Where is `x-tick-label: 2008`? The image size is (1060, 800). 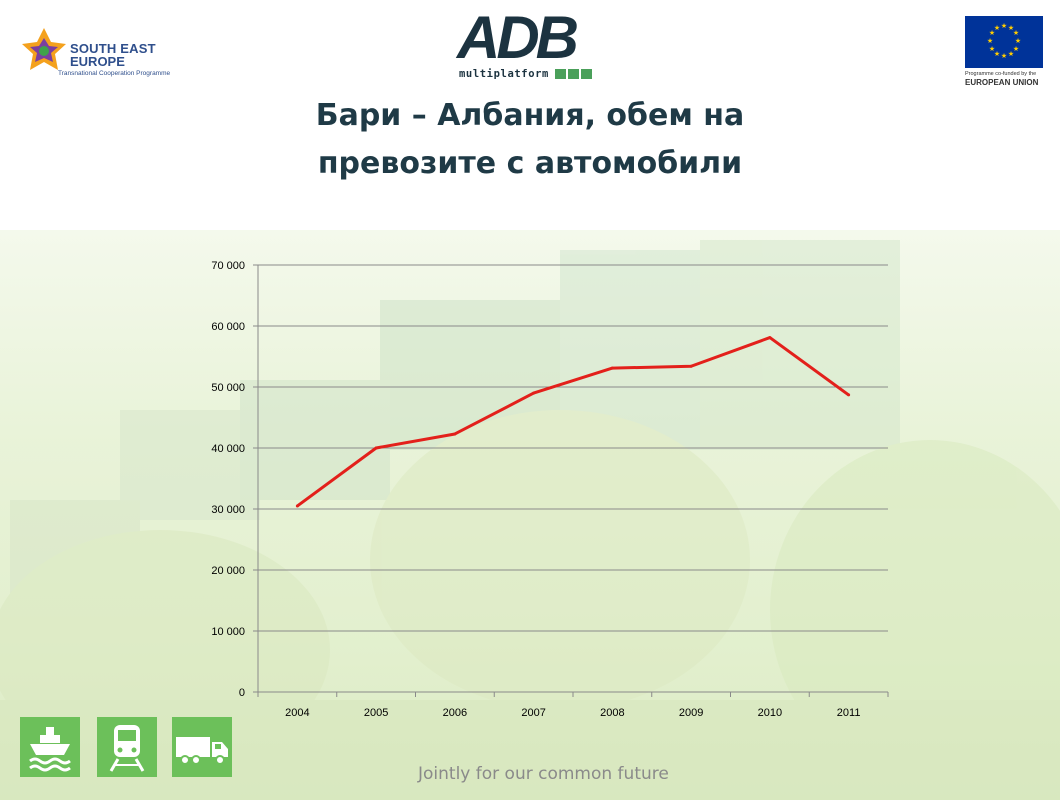
x-tick-label: 2008 is located at coordinates (612, 713).